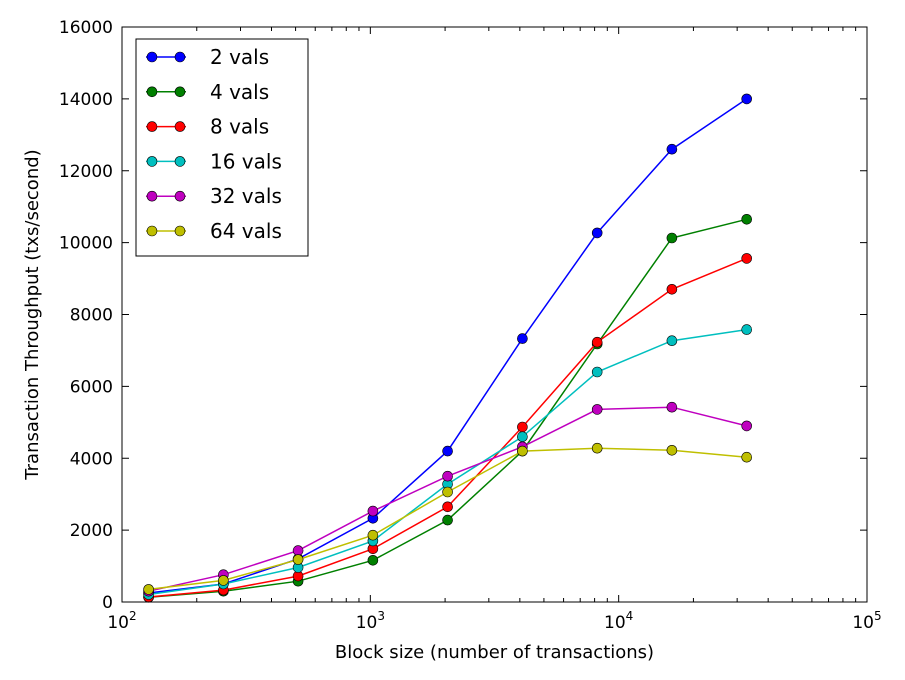 This screenshot has height=680, width=905. What do you see at coordinates (207, 57) in the screenshot?
I see `legend-entry: 2 vals` at bounding box center [207, 57].